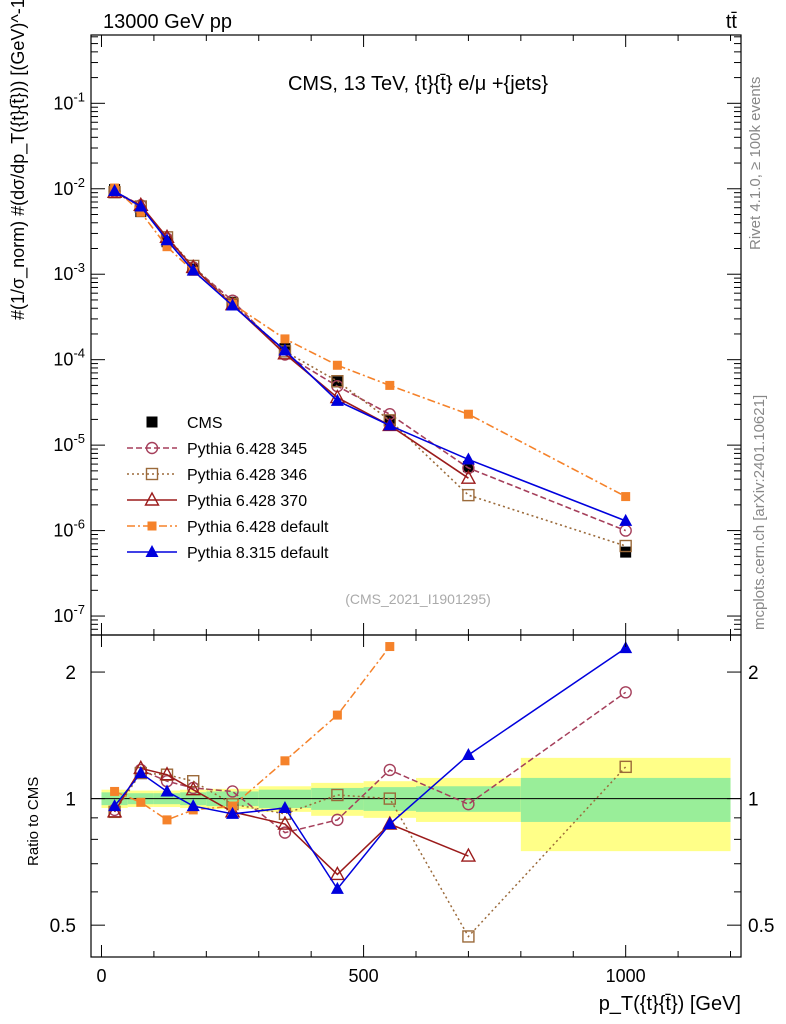  I want to click on y-tick-label: 10⁻⁴, so click(69, 358).